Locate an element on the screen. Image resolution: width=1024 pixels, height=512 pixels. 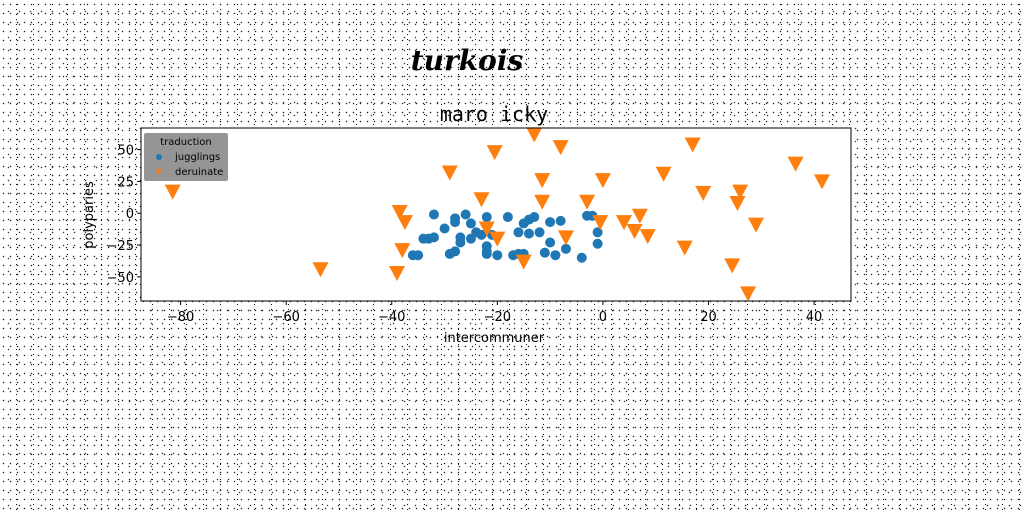
y-tick-label: −25 is located at coordinates (120, 246).